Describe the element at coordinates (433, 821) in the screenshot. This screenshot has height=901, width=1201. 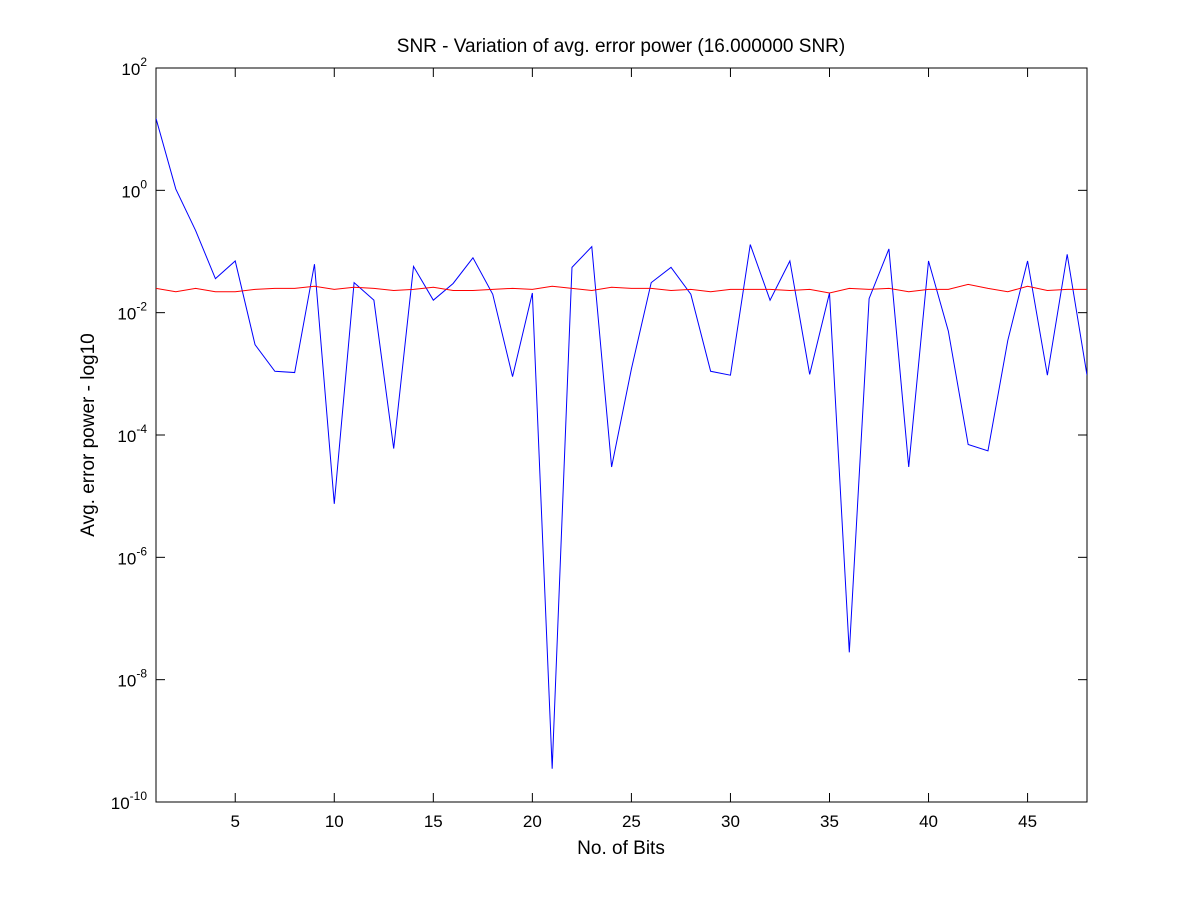
I see `x-tick-label: 15` at that location.